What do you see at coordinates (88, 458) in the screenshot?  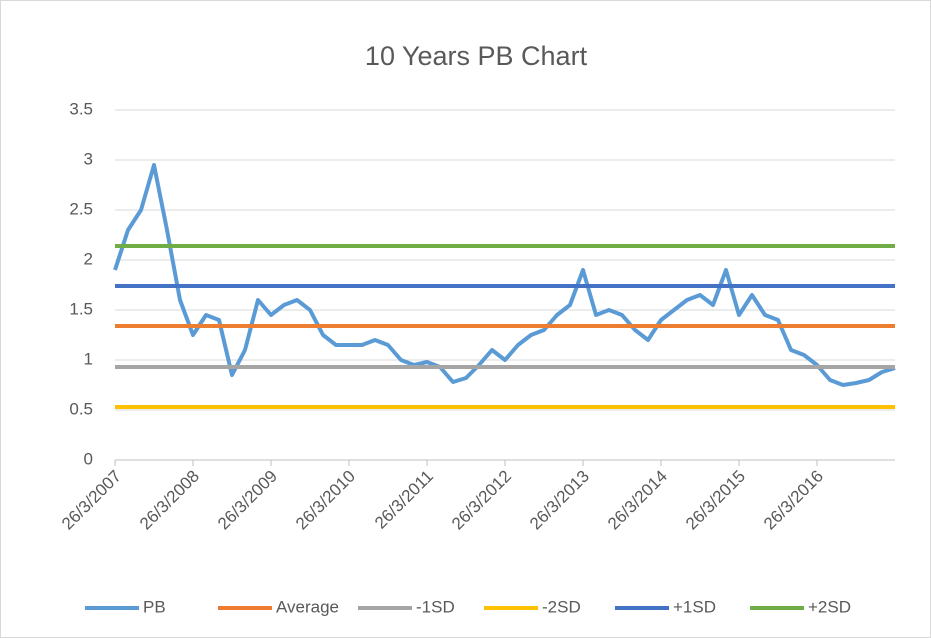 I see `y-tick-label: 0` at bounding box center [88, 458].